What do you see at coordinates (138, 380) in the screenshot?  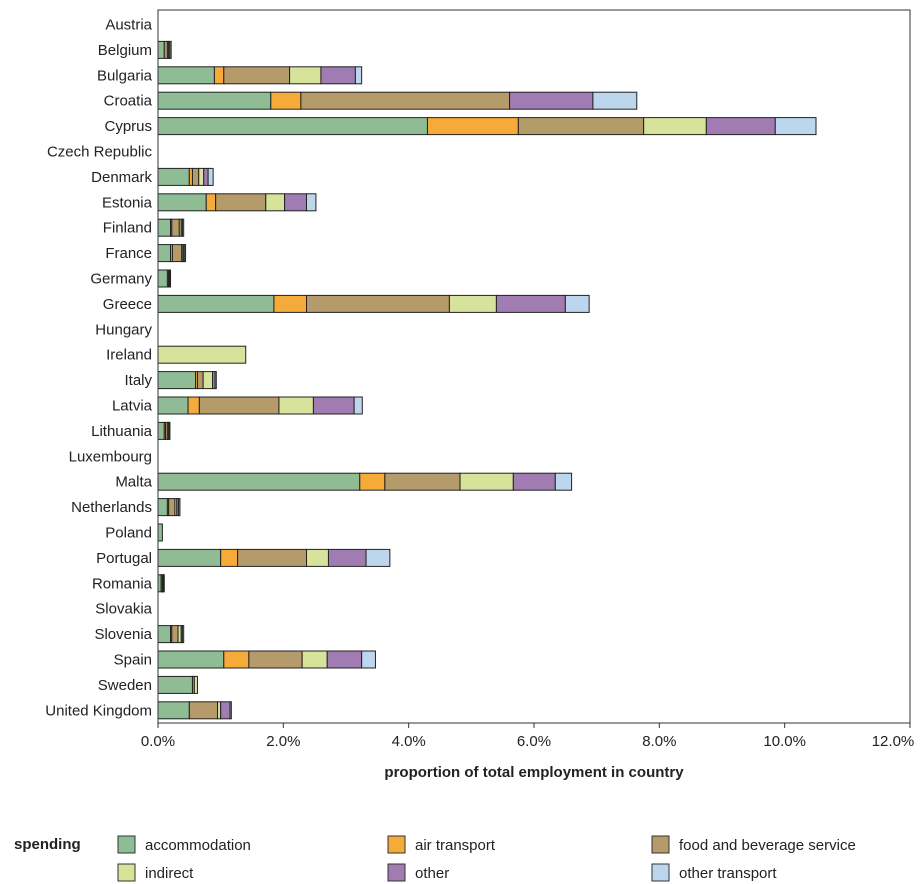 I see `category-label: Italy` at bounding box center [138, 380].